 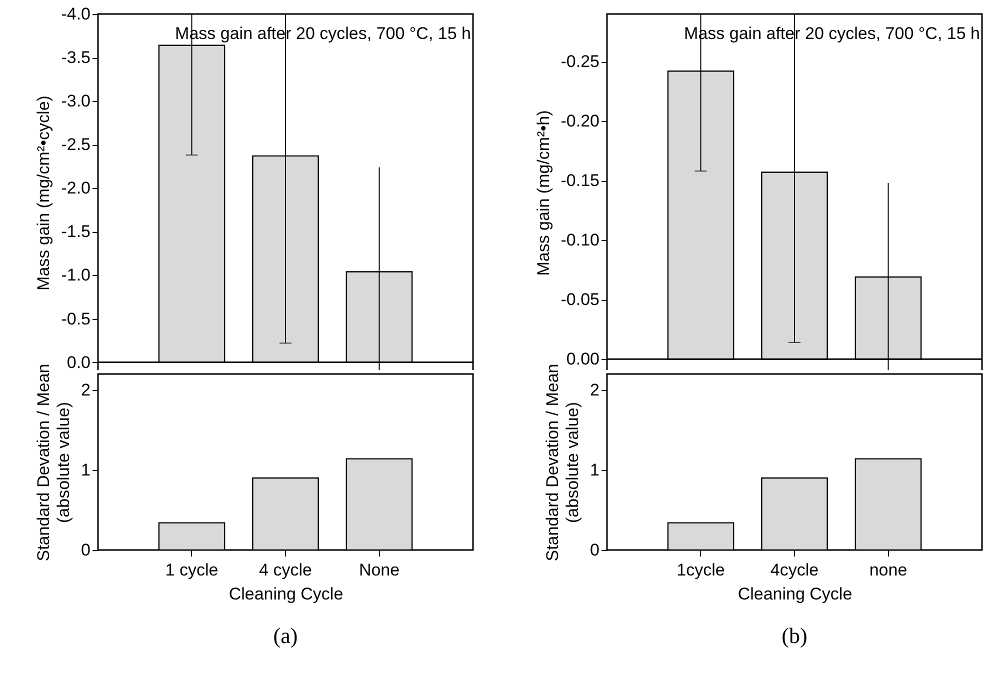 I want to click on y-tick-label: -0.25, so click(x=580, y=62).